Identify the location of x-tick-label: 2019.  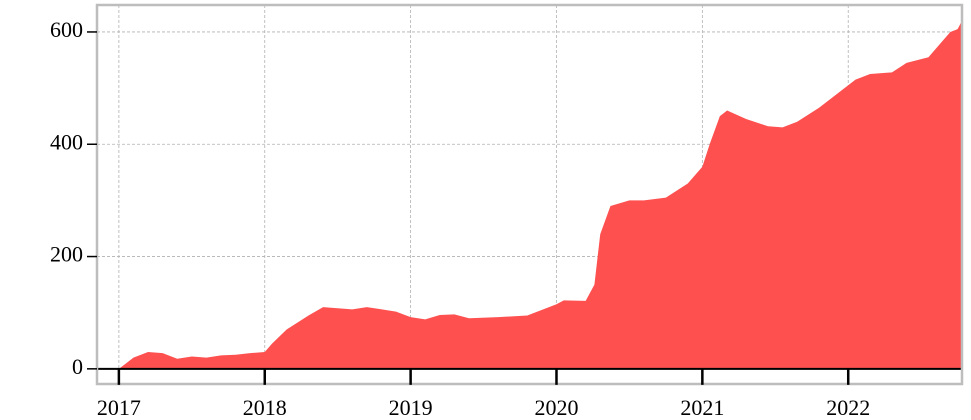
(411, 407).